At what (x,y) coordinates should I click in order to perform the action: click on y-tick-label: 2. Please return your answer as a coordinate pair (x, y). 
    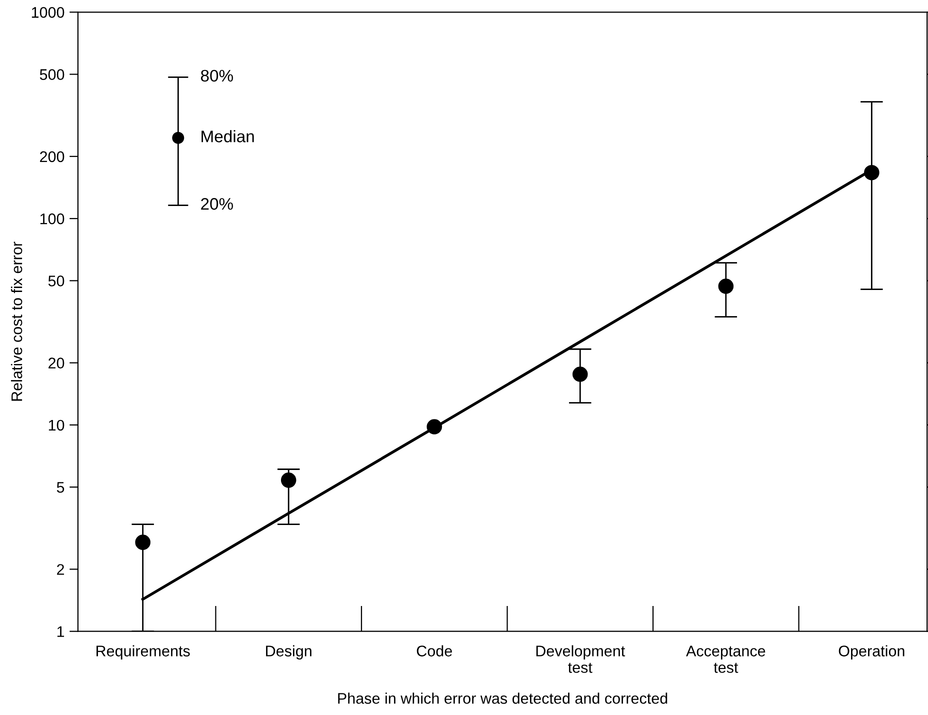
    Looking at the image, I should click on (60, 569).